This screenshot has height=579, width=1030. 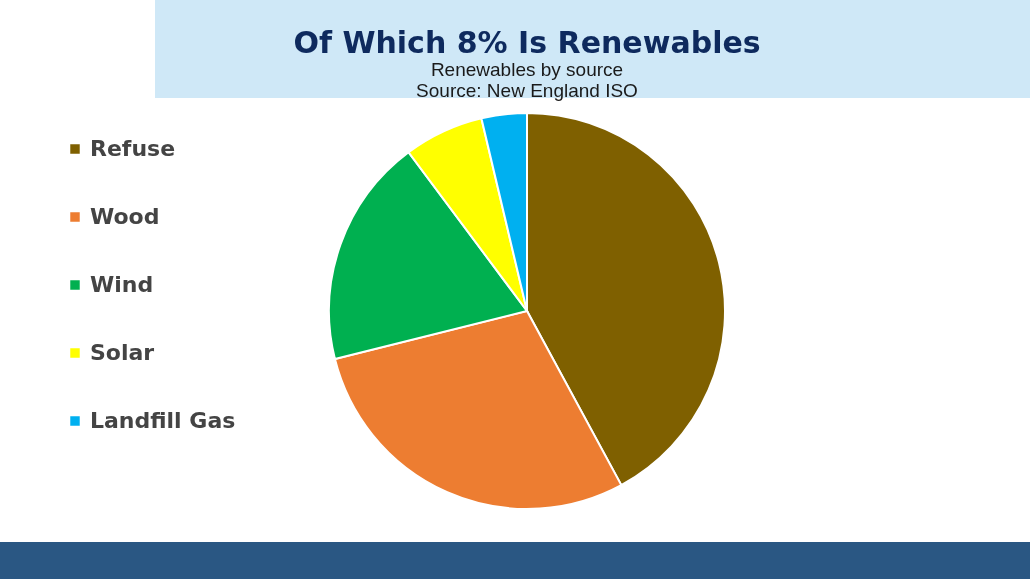 What do you see at coordinates (527, 90) in the screenshot?
I see `source-note: Source: New England ISO` at bounding box center [527, 90].